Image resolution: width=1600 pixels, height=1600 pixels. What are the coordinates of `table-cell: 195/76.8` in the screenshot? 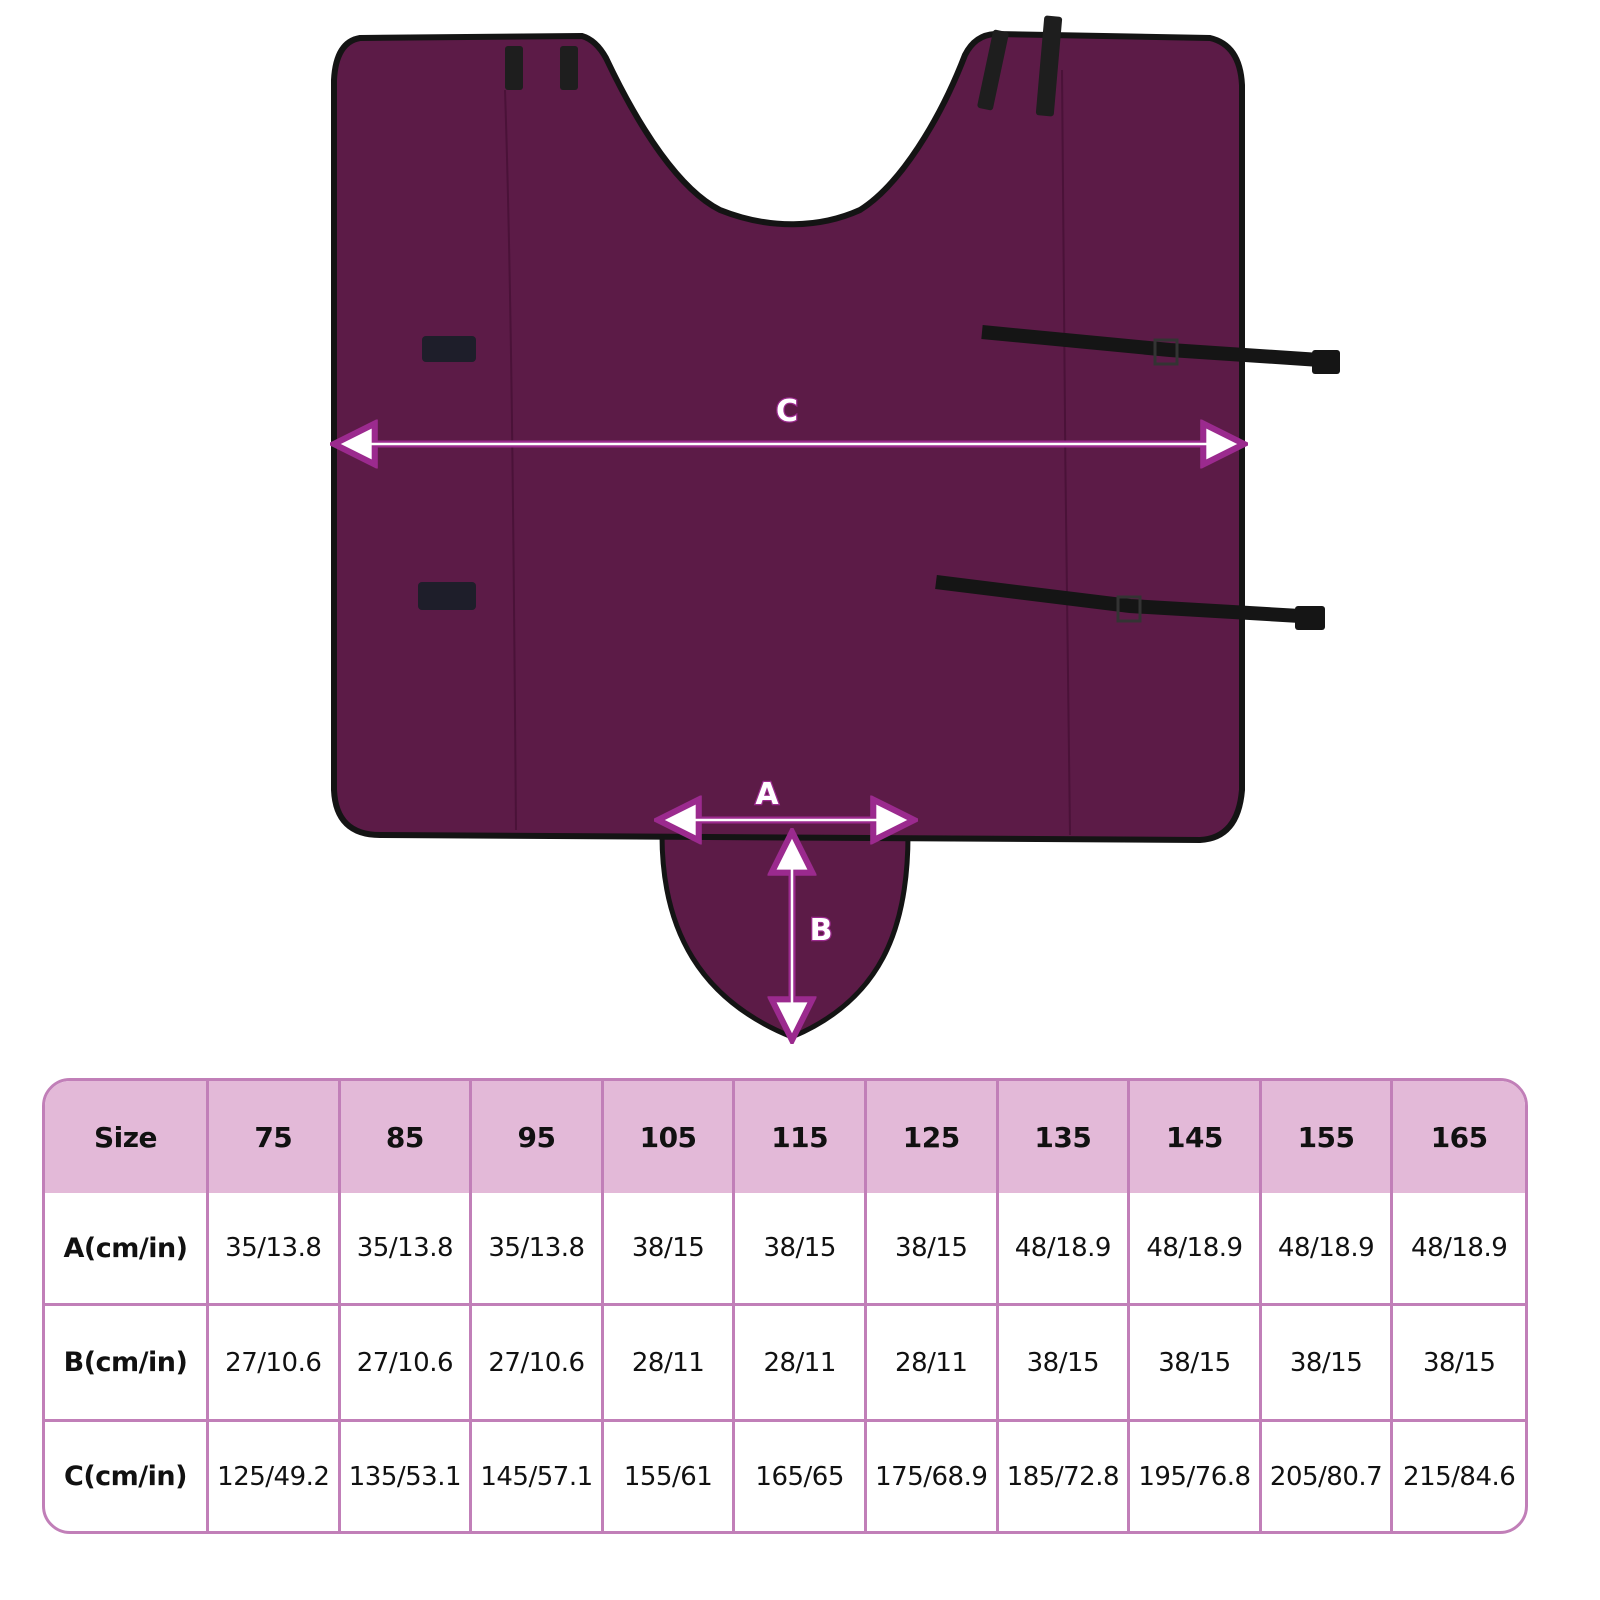 It's located at (1196, 1476).